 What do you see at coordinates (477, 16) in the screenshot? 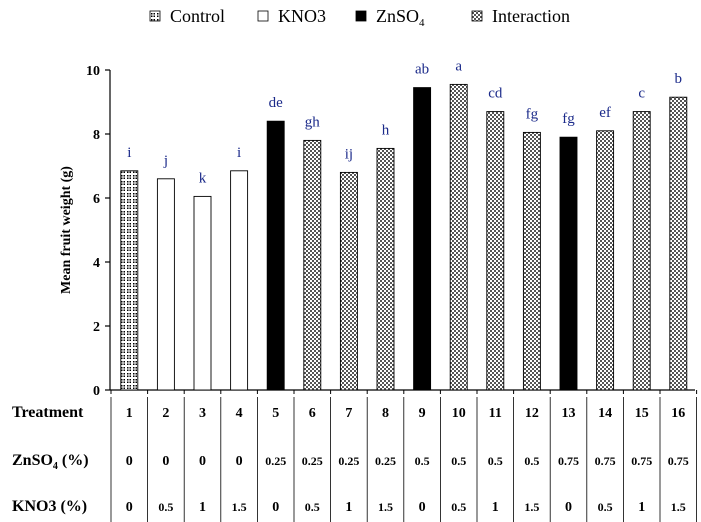
I see `legend-swatch-interaction` at bounding box center [477, 16].